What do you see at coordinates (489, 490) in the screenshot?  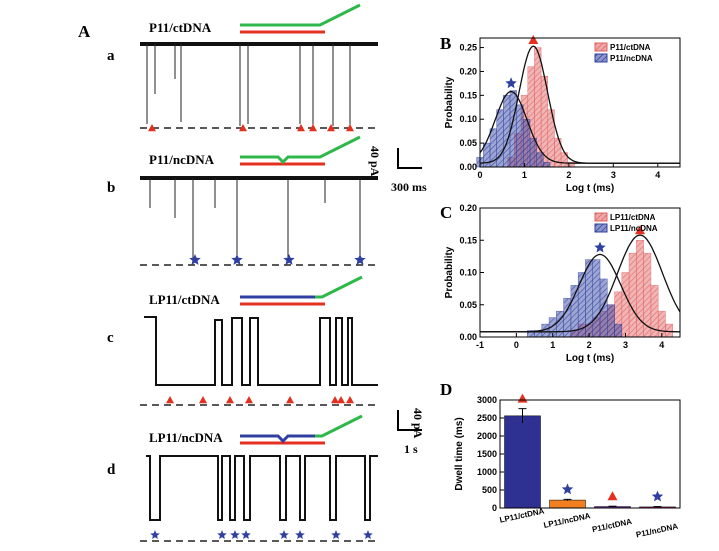 I see `y-tick-label: 500` at bounding box center [489, 490].